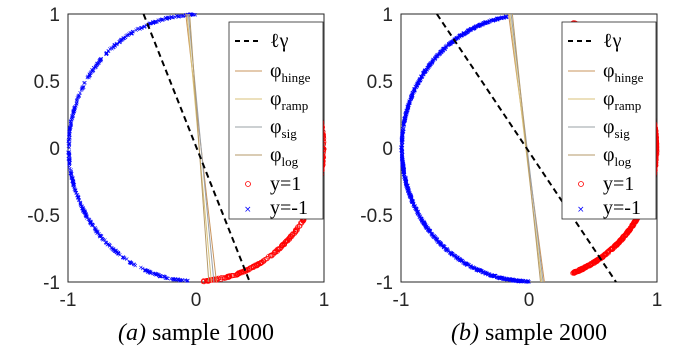 Image resolution: width=674 pixels, height=354 pixels. I want to click on y-tick-label: 0, so click(387, 149).